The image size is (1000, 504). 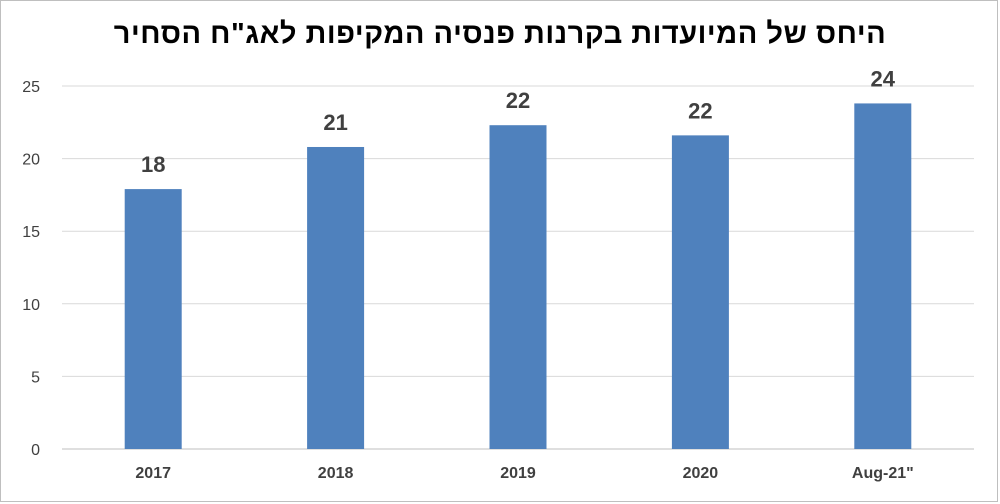 What do you see at coordinates (31, 160) in the screenshot?
I see `y-tick-label: 20` at bounding box center [31, 160].